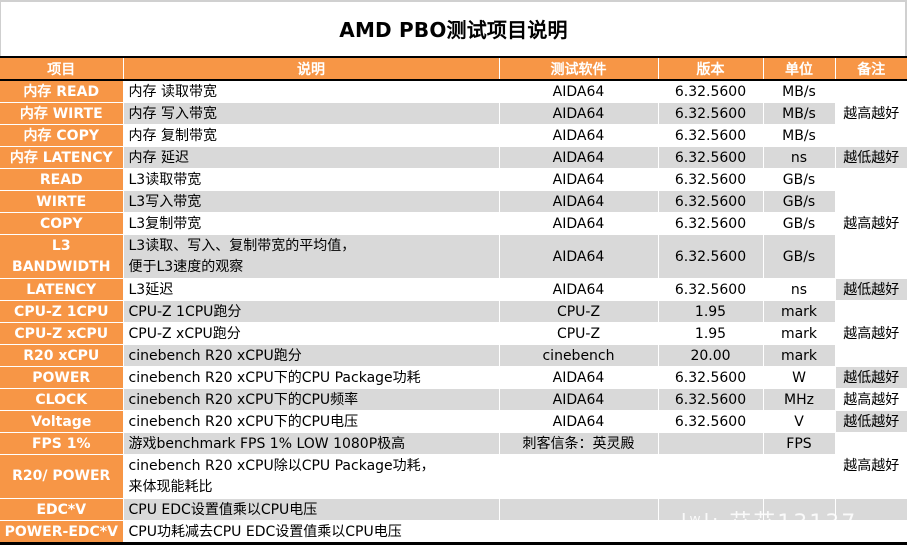 The width and height of the screenshot is (907, 545). What do you see at coordinates (310, 443) in the screenshot?
I see `row-desc: 游戏benchmark FPS 1% LOW 1080P极高` at bounding box center [310, 443].